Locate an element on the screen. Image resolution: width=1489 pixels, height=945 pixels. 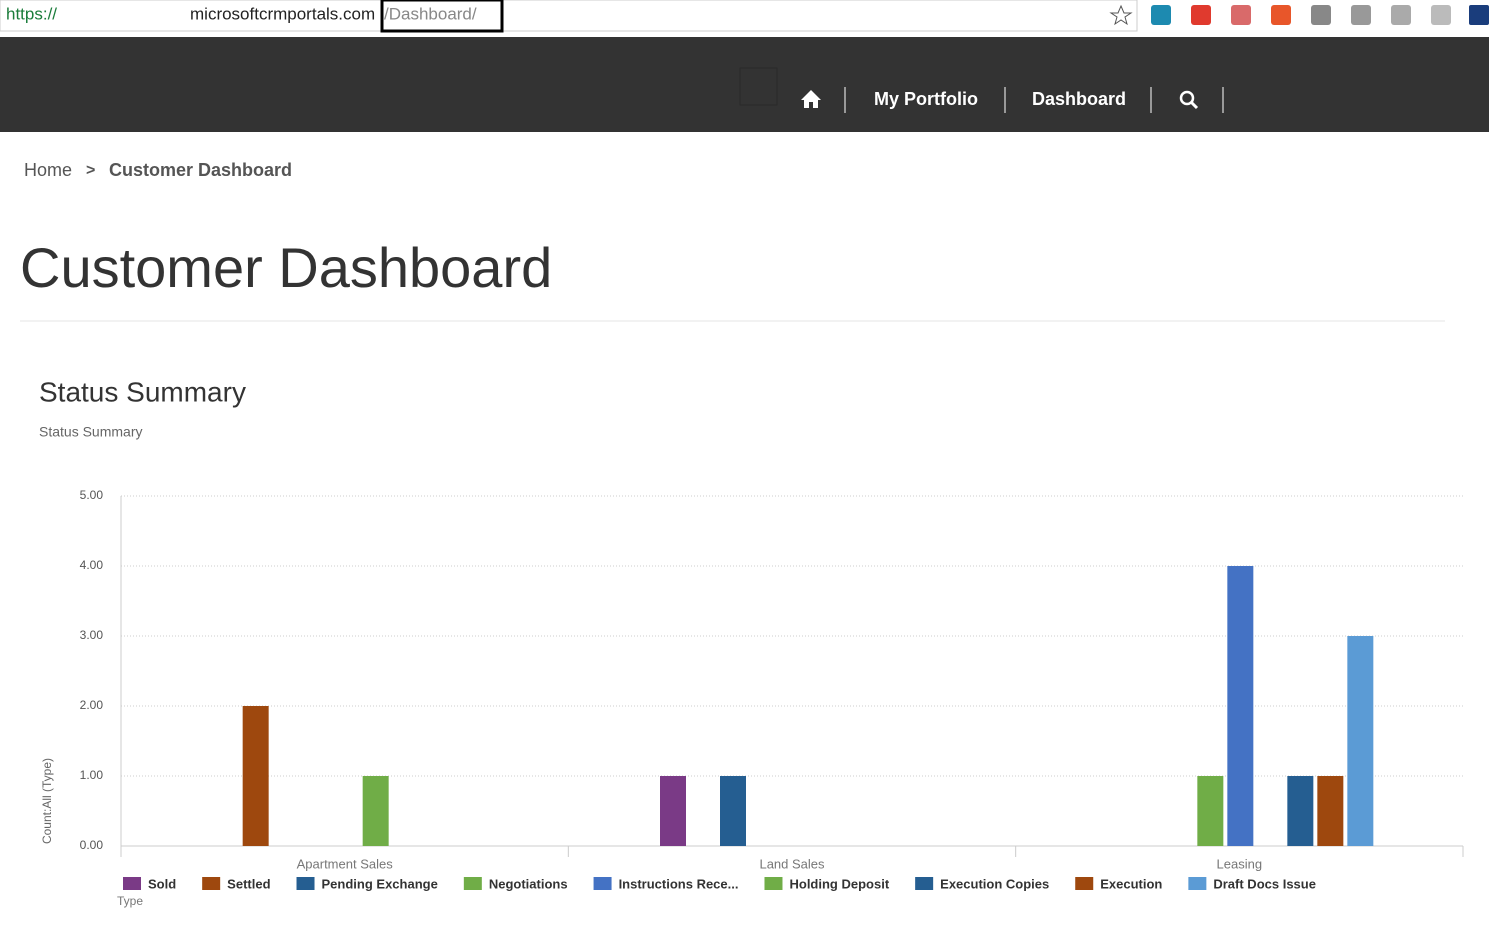
x-tick-label: Leasing is located at coordinates (1240, 863).